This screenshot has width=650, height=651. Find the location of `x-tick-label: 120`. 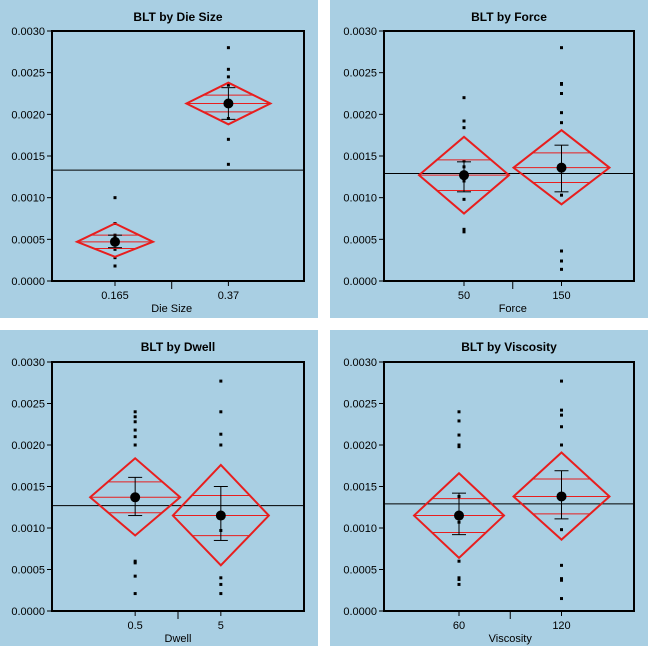

x-tick-label: 120 is located at coordinates (561, 626).